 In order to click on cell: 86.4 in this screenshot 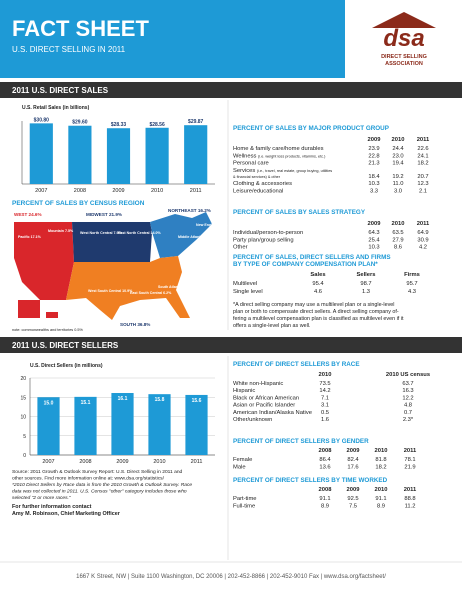, I will do `click(325, 460)`.